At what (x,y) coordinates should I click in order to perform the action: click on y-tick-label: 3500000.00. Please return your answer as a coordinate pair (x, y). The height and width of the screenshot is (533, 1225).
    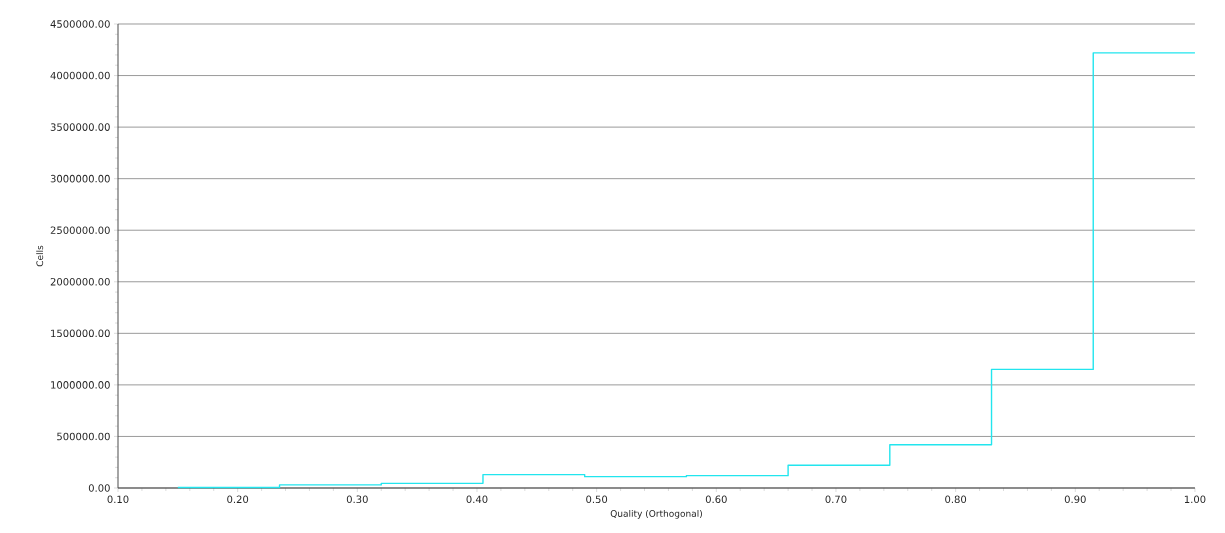
    Looking at the image, I should click on (80, 127).